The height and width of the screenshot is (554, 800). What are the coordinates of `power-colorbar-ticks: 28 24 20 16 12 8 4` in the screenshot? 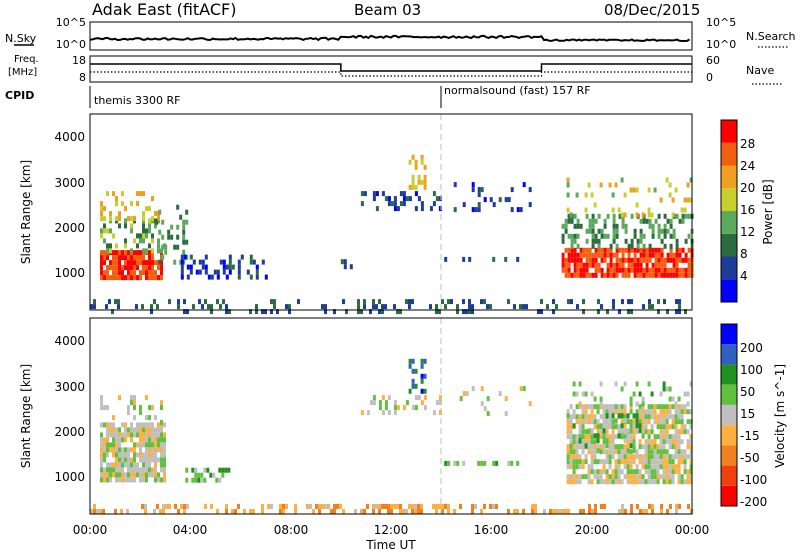 It's located at (747, 210).